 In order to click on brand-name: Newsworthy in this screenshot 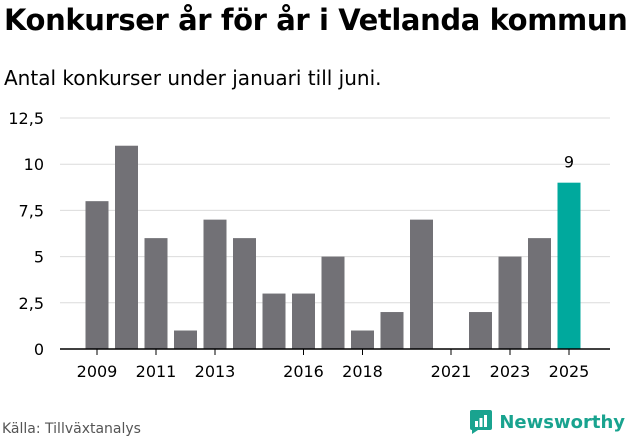, I will do `click(562, 422)`.